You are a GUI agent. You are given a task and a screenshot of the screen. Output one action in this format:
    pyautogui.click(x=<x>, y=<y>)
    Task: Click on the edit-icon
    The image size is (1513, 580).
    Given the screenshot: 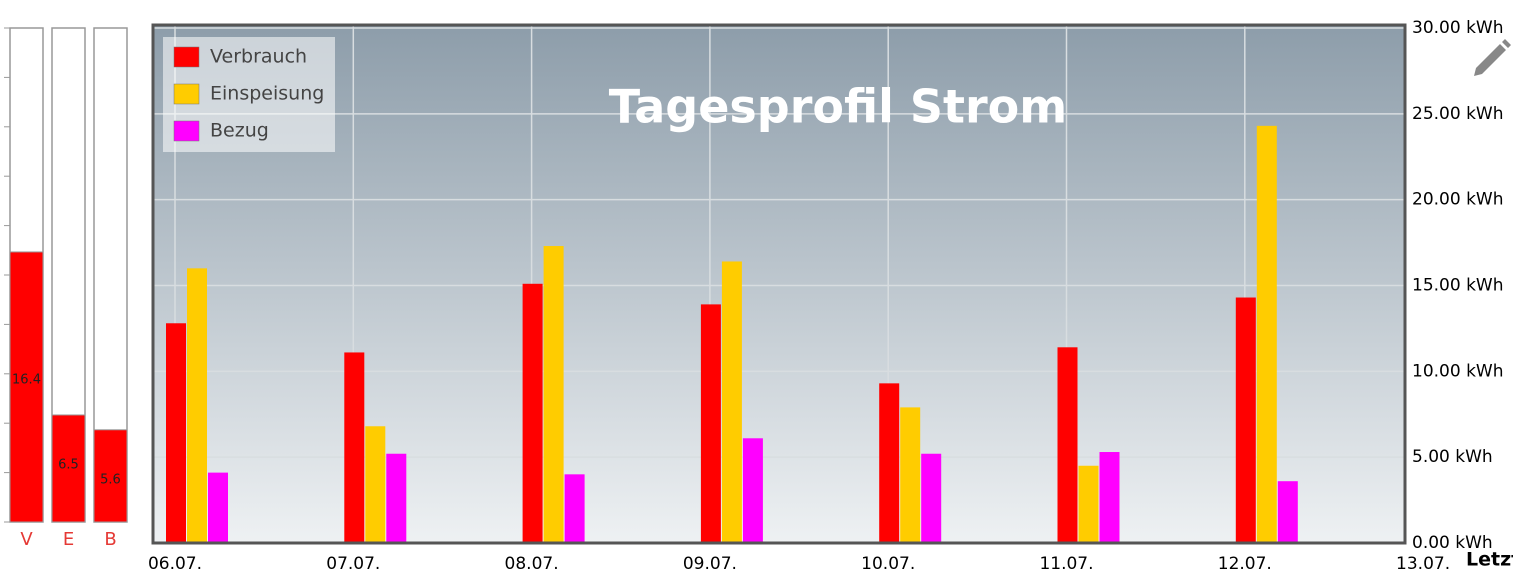 What is the action you would take?
    pyautogui.click(x=1492, y=57)
    